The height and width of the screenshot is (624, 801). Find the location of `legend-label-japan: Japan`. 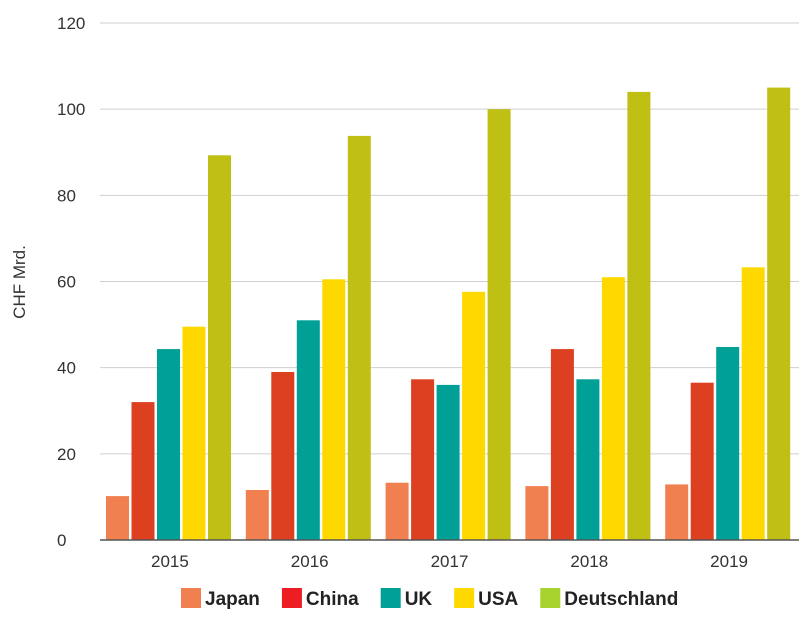

legend-label-japan: Japan is located at coordinates (232, 599).